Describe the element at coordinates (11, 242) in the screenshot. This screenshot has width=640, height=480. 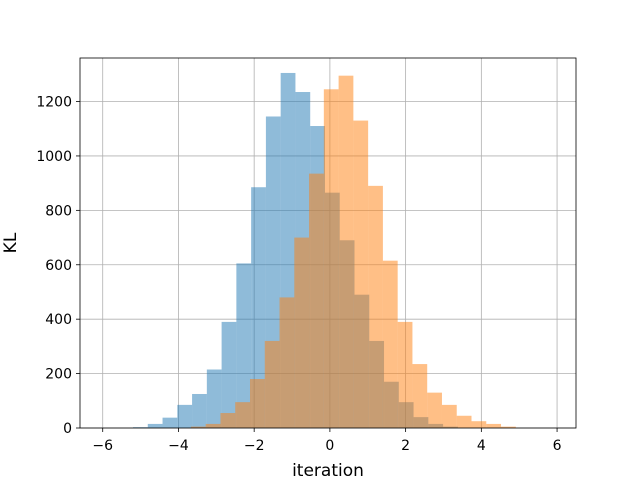
I see `y-axis-label: KL` at that location.